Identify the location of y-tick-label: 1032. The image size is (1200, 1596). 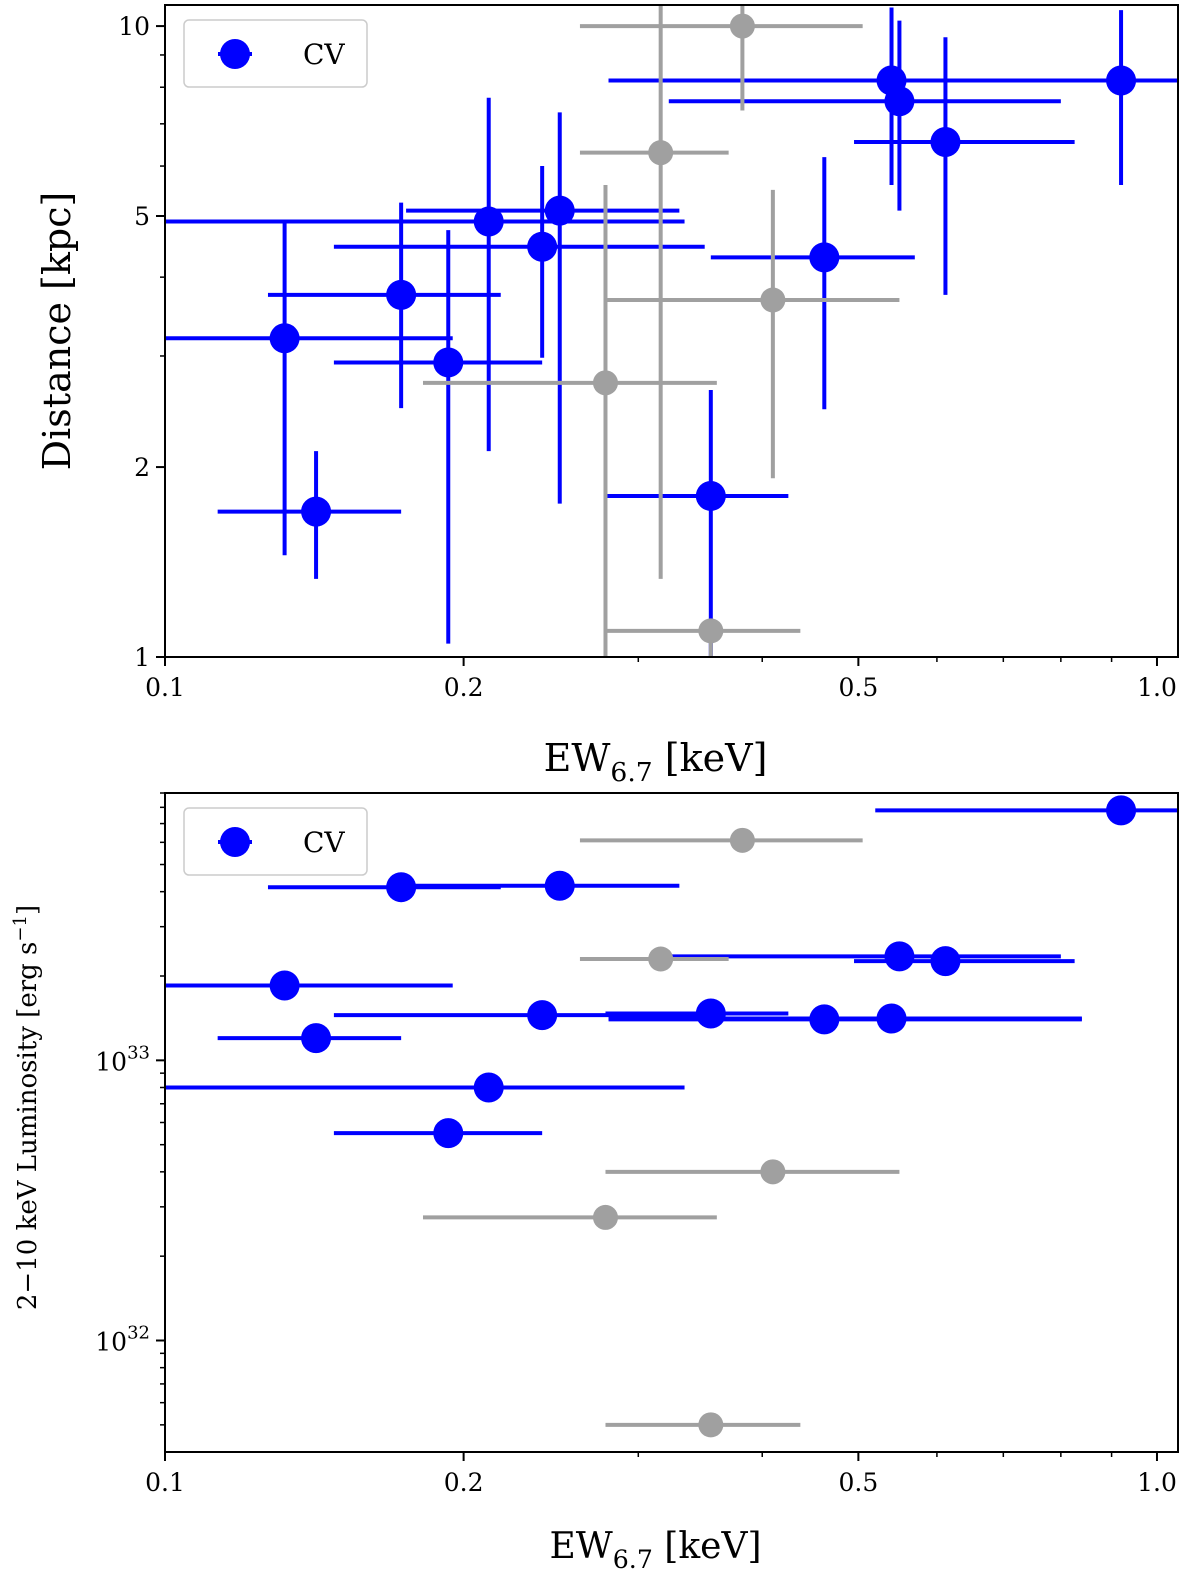
(122, 1340).